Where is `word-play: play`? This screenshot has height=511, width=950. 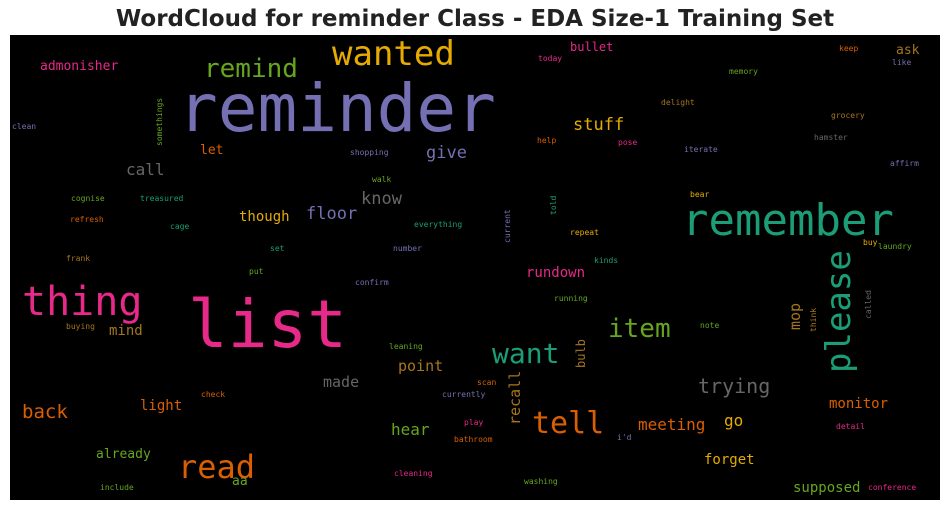 word-play: play is located at coordinates (473, 422).